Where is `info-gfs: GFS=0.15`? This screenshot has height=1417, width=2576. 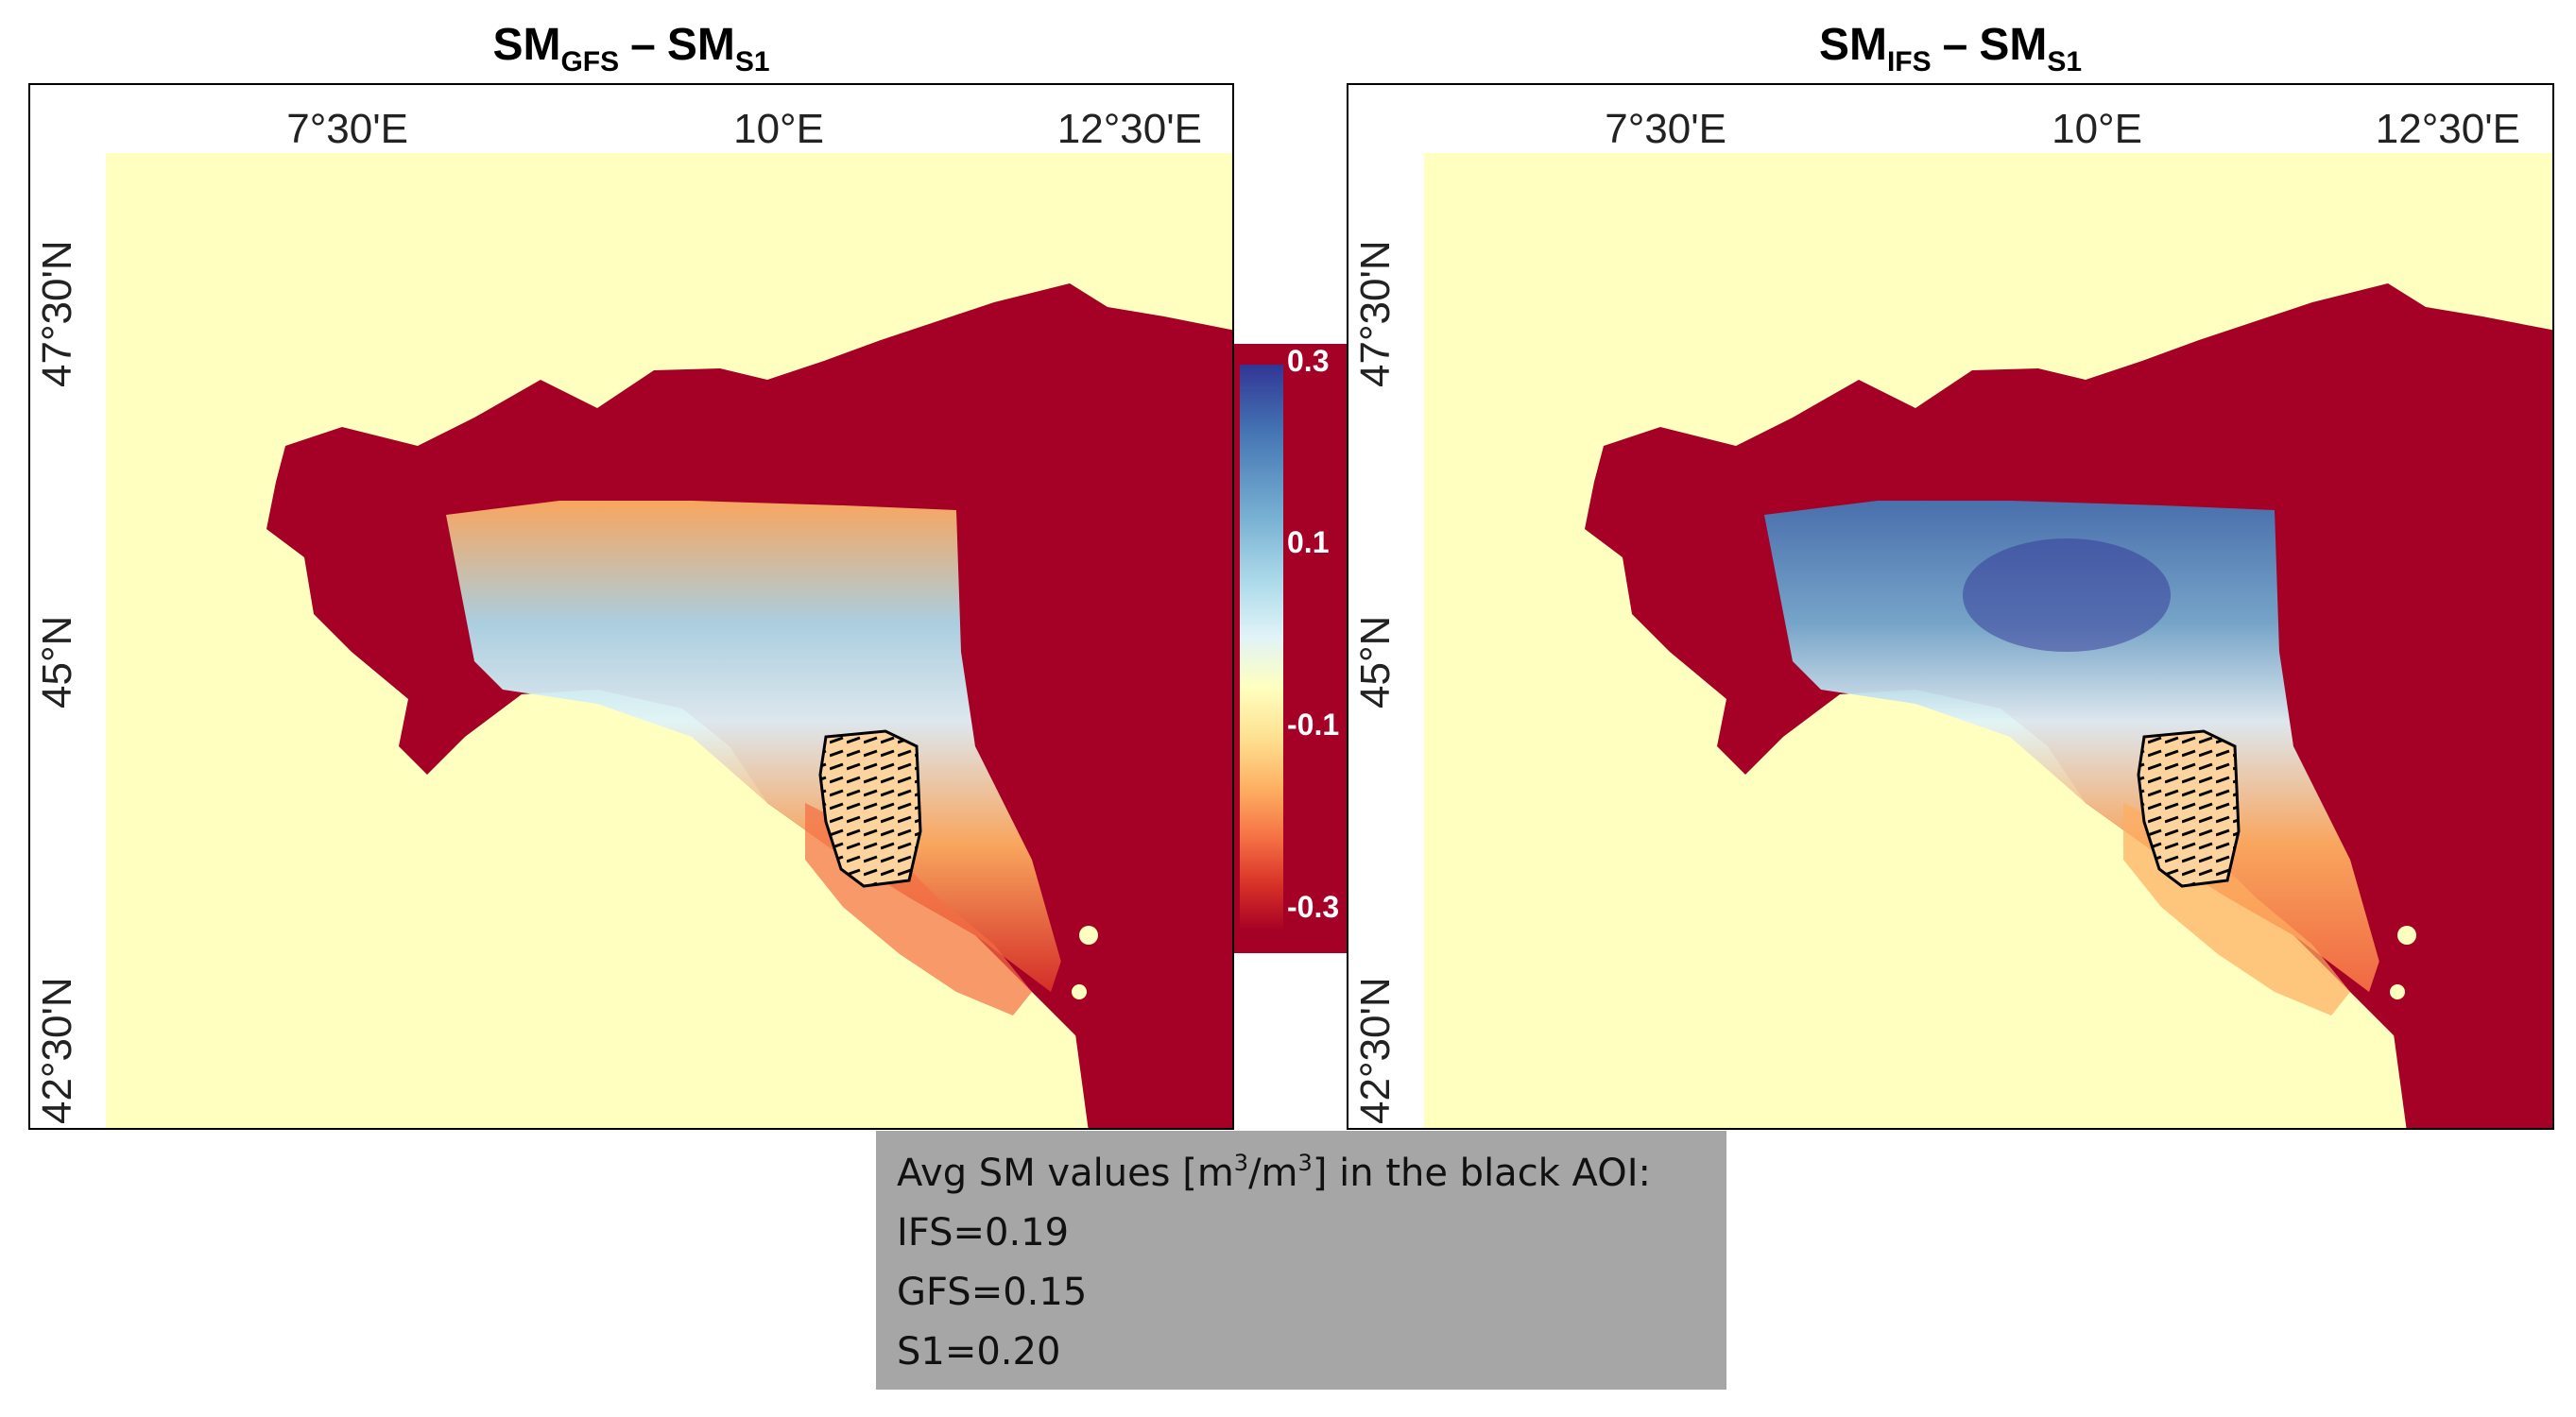
info-gfs: GFS=0.15 is located at coordinates (992, 1293).